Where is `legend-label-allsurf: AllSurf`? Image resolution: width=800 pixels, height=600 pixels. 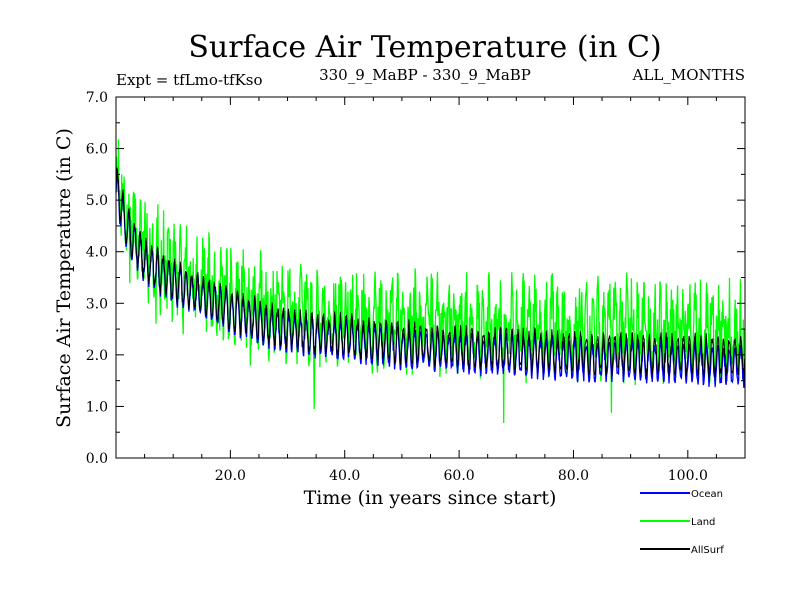 legend-label-allsurf: AllSurf is located at coordinates (707, 550).